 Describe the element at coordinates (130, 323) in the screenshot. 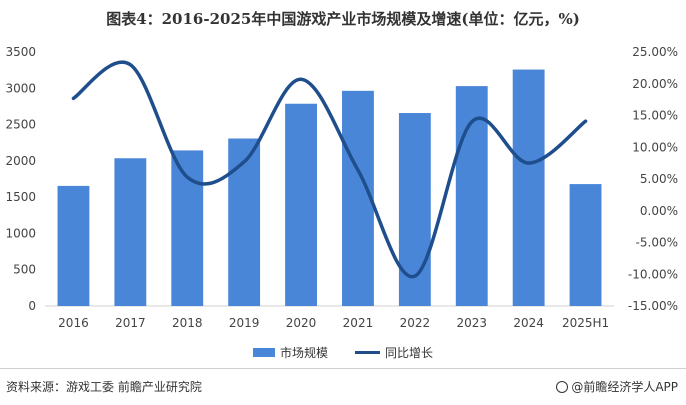

I see `x-tick-label: 2017` at that location.